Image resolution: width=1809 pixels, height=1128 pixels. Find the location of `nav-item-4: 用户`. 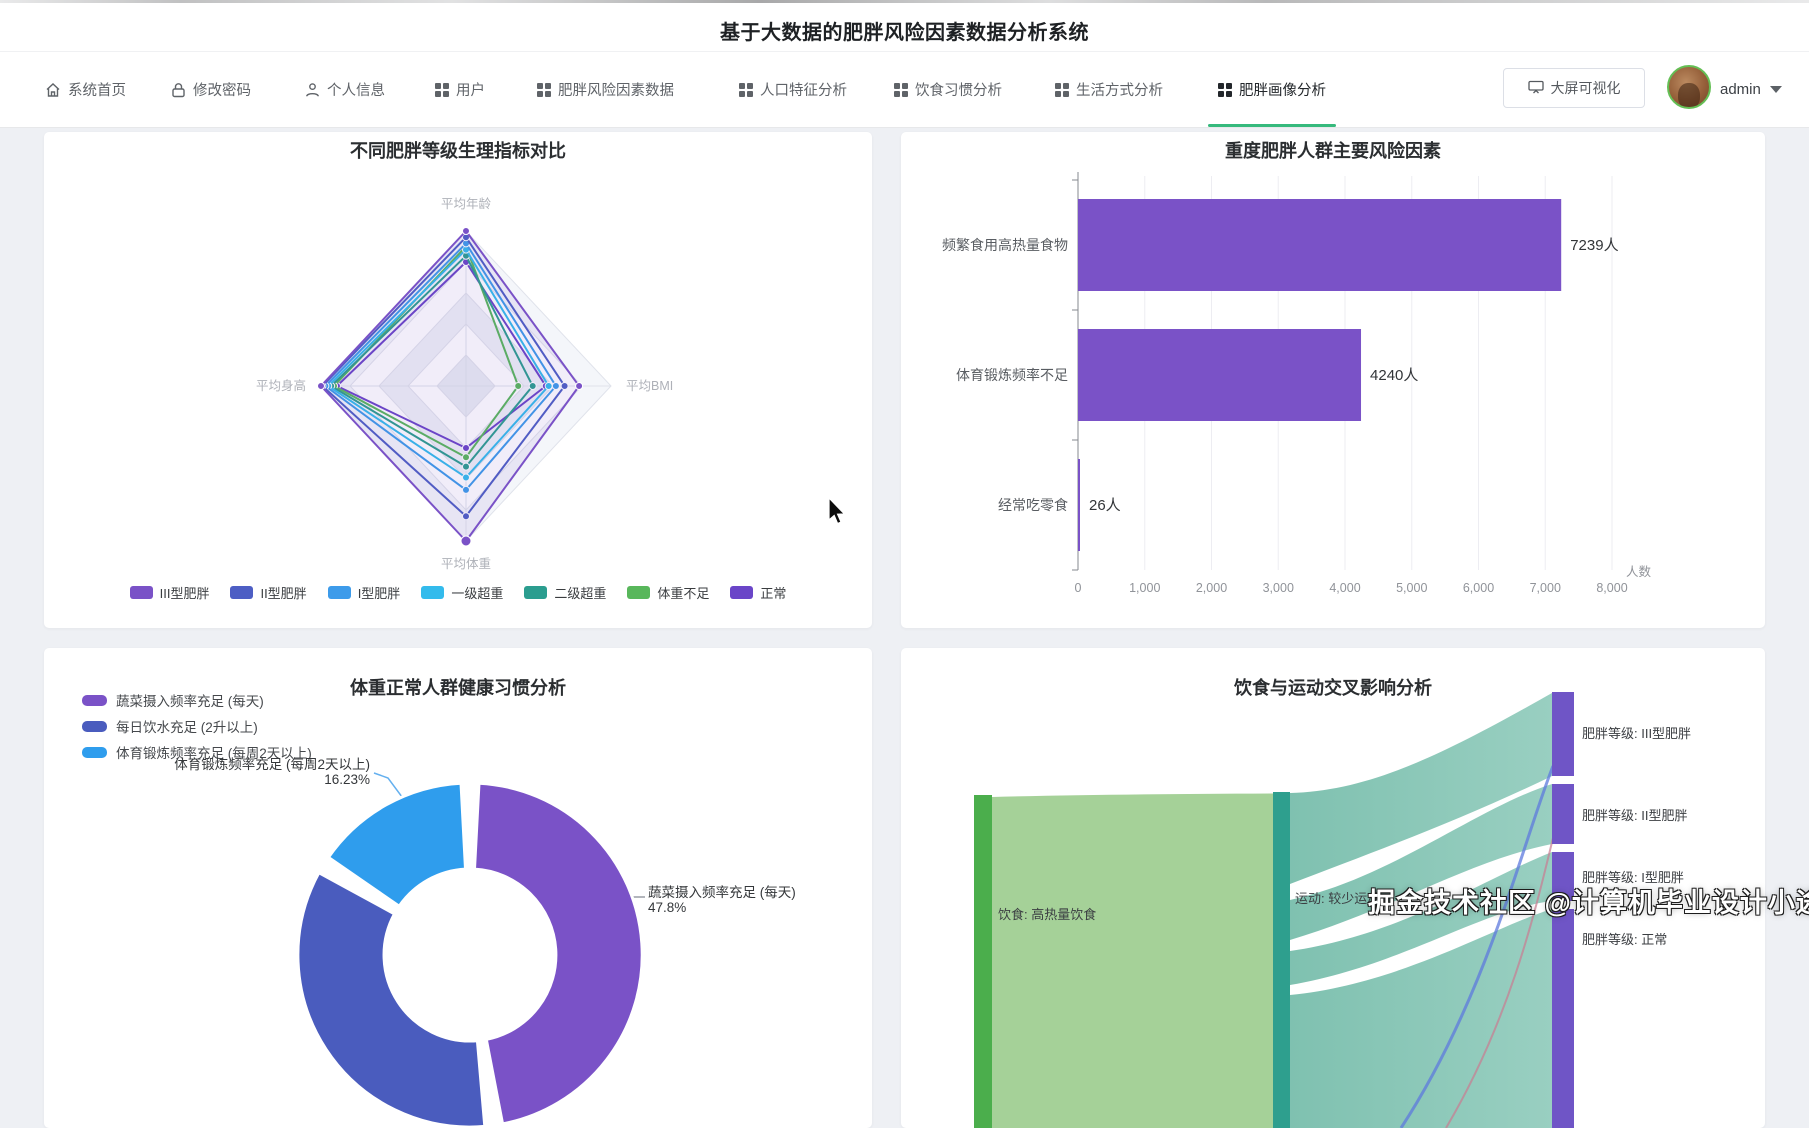

nav-item-4: 用户 is located at coordinates (460, 89).